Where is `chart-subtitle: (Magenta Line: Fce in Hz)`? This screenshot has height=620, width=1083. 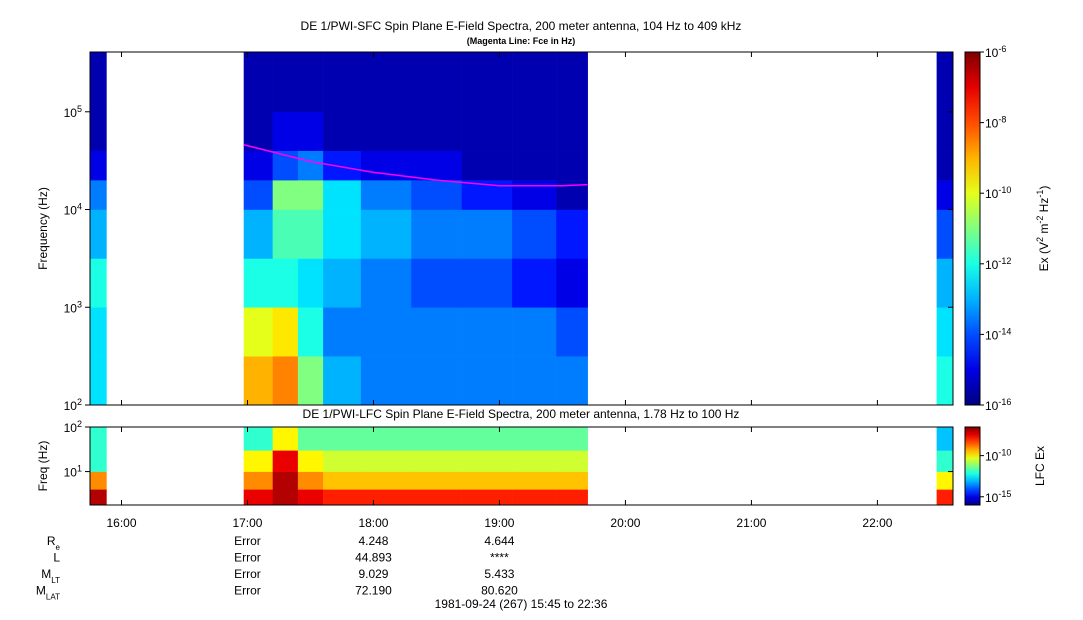
chart-subtitle: (Magenta Line: Fce in Hz) is located at coordinates (521, 41).